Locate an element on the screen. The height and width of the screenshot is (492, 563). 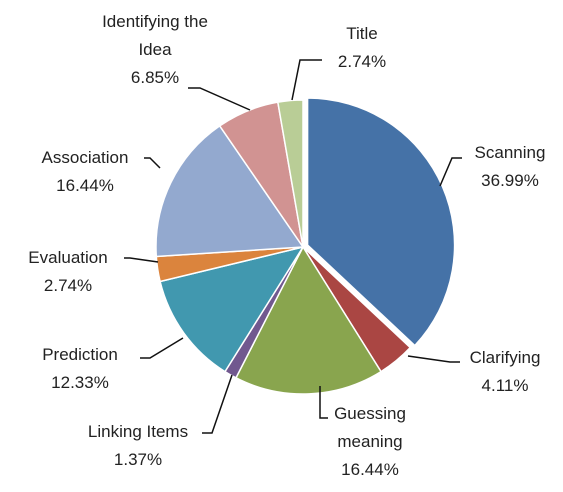
slice-label: Association 16.44% is located at coordinates (85, 172).